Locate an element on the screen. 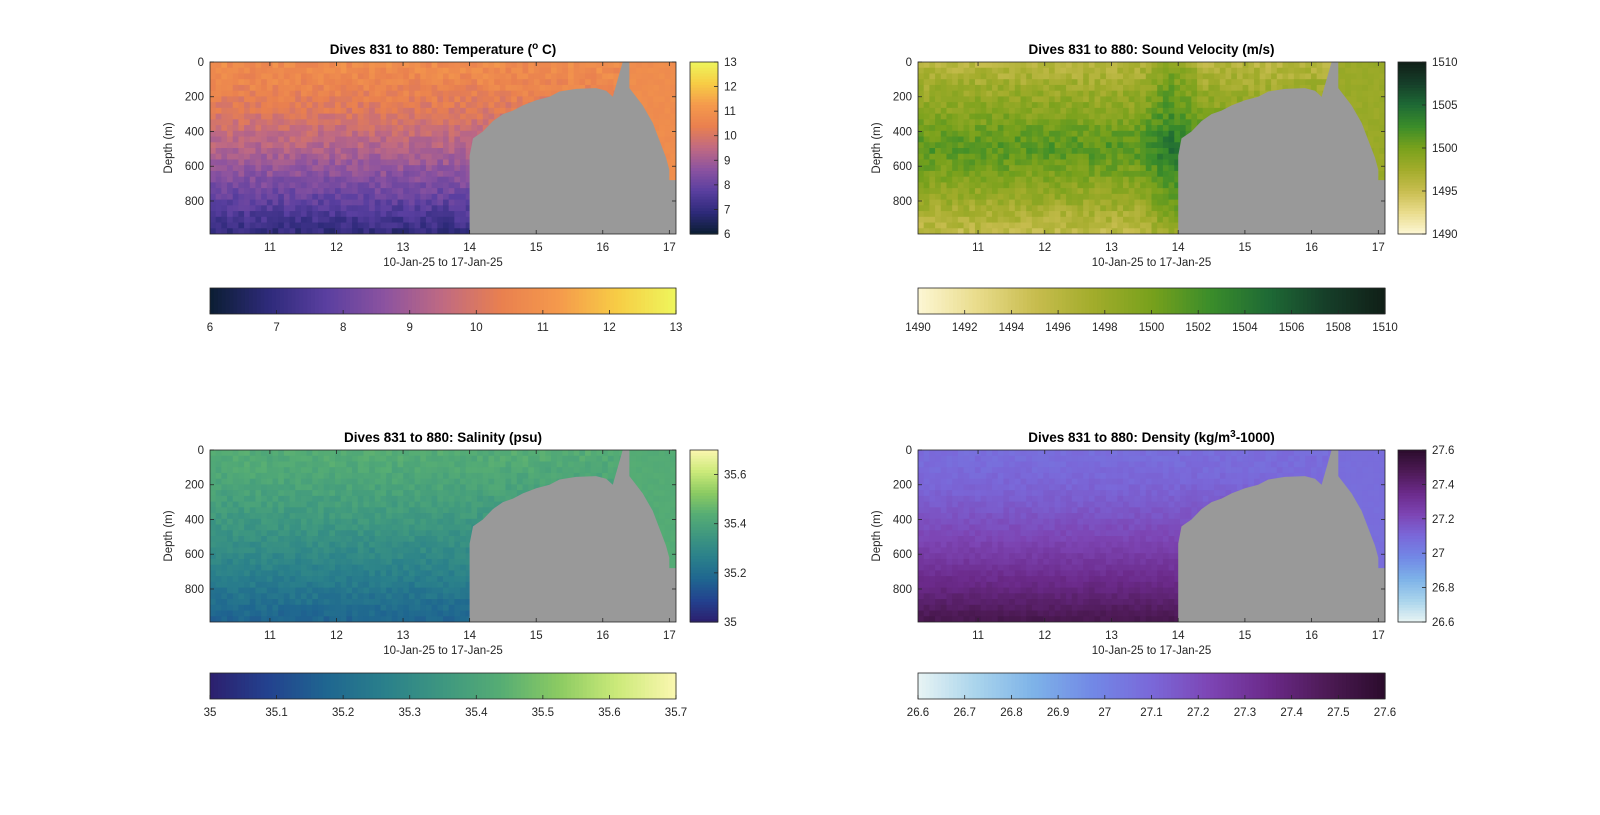 The width and height of the screenshot is (1600, 815). temperature-ytick-label: 400 is located at coordinates (194, 132).